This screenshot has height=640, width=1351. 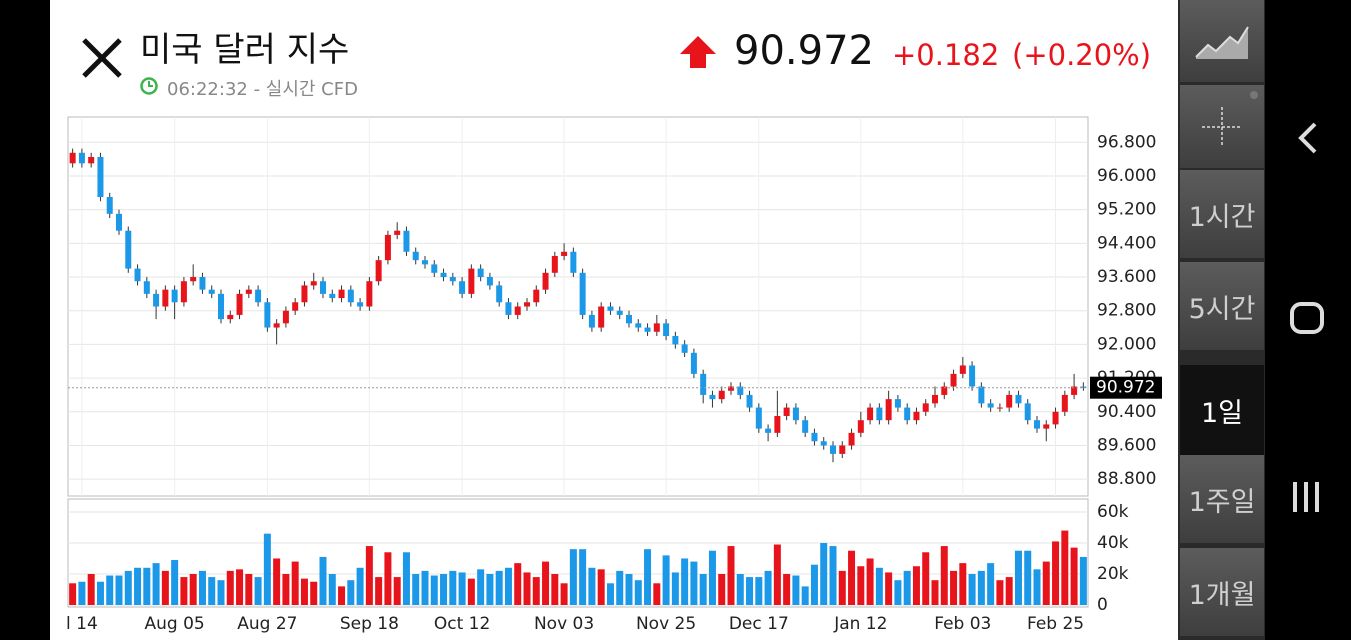 I want to click on volume-panel, so click(x=578, y=553).